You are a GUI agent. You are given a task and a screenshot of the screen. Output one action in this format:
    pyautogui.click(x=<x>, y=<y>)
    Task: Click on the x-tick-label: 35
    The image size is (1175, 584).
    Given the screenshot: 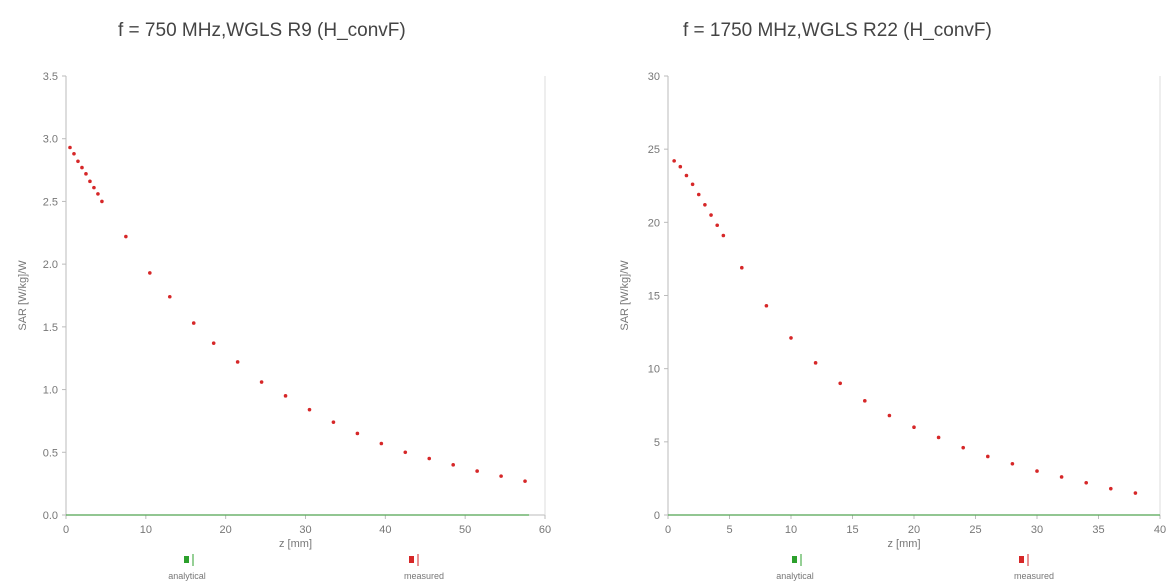 What is the action you would take?
    pyautogui.click(x=1098, y=530)
    